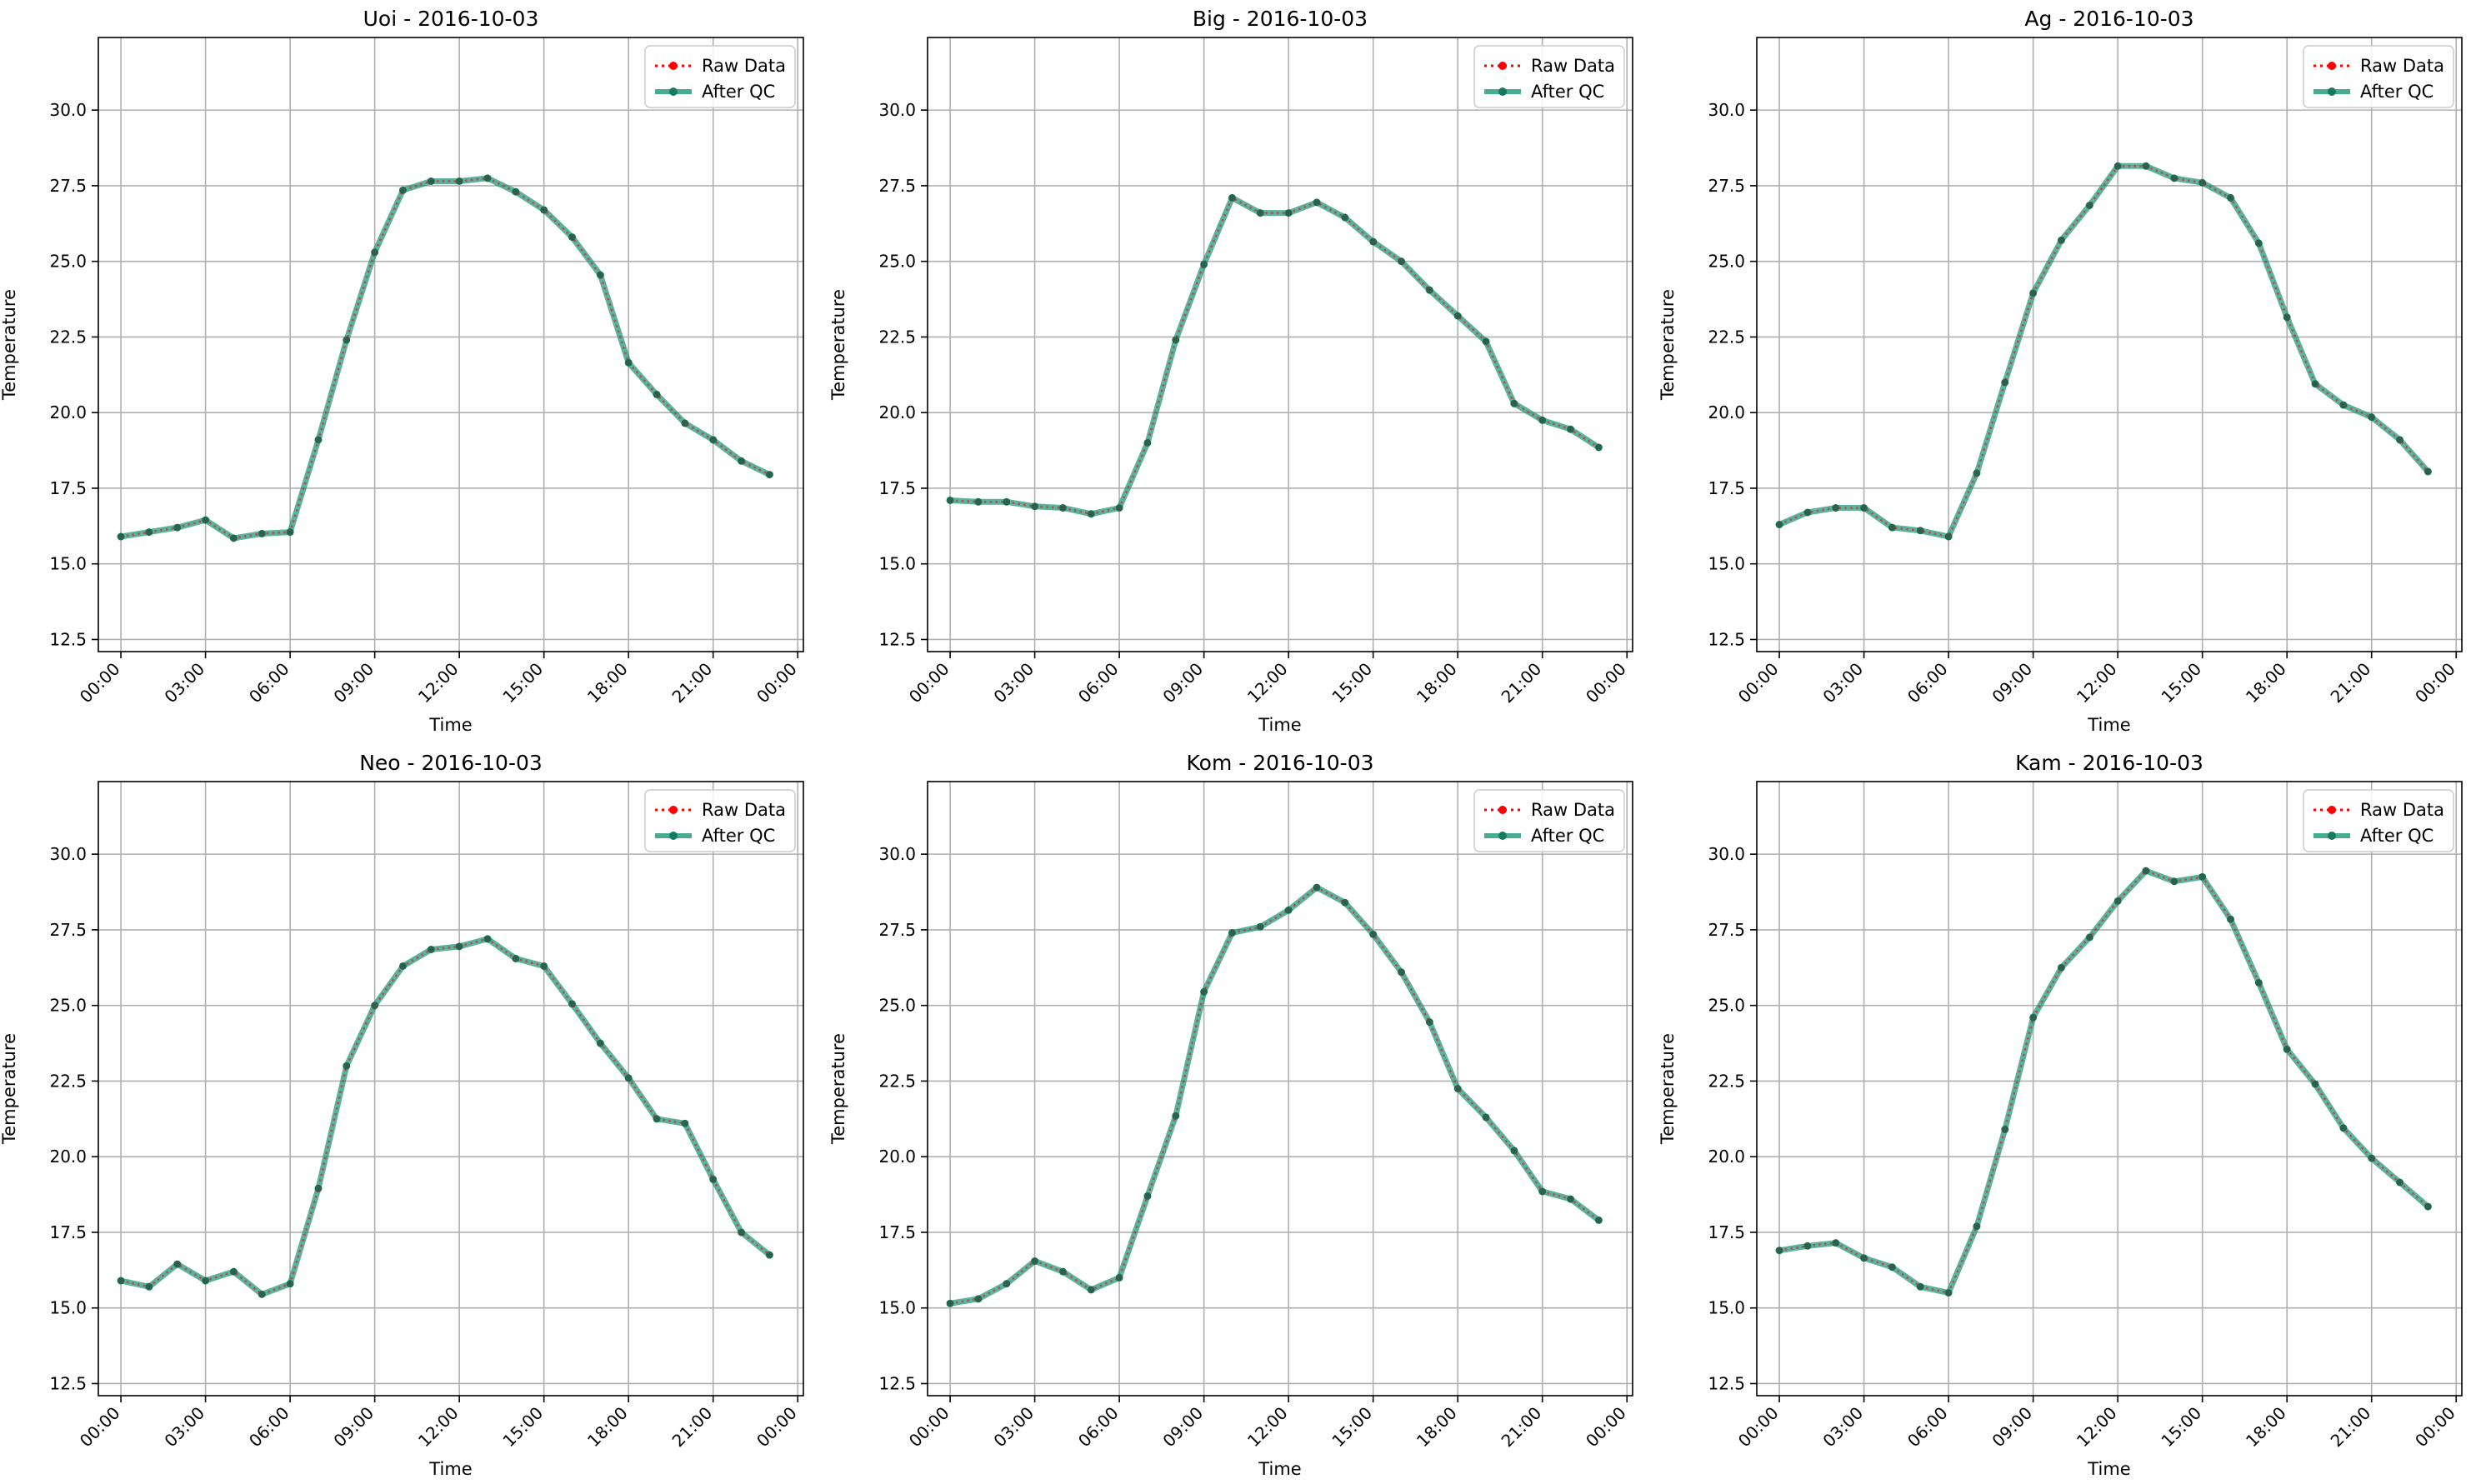  I want to click on legend-label-raw-data: Raw Data, so click(744, 66).